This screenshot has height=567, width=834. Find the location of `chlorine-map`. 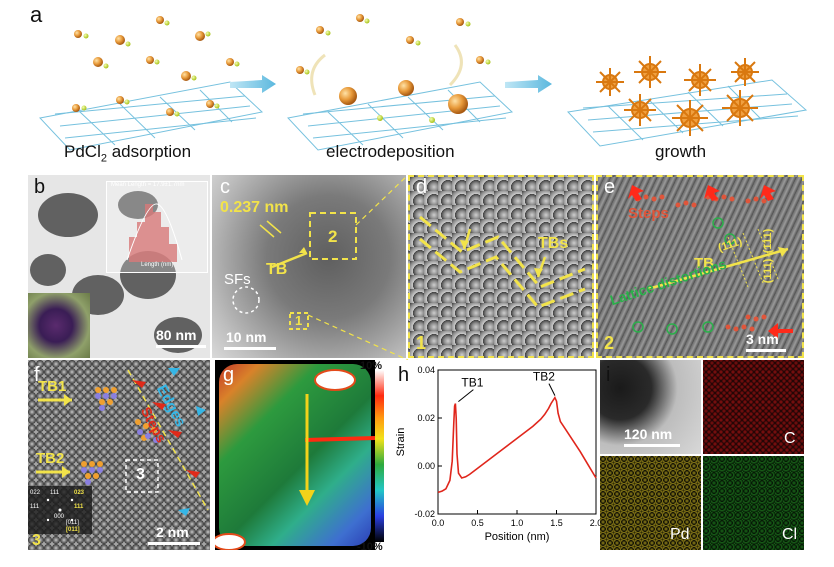

chlorine-map is located at coordinates (753, 503).